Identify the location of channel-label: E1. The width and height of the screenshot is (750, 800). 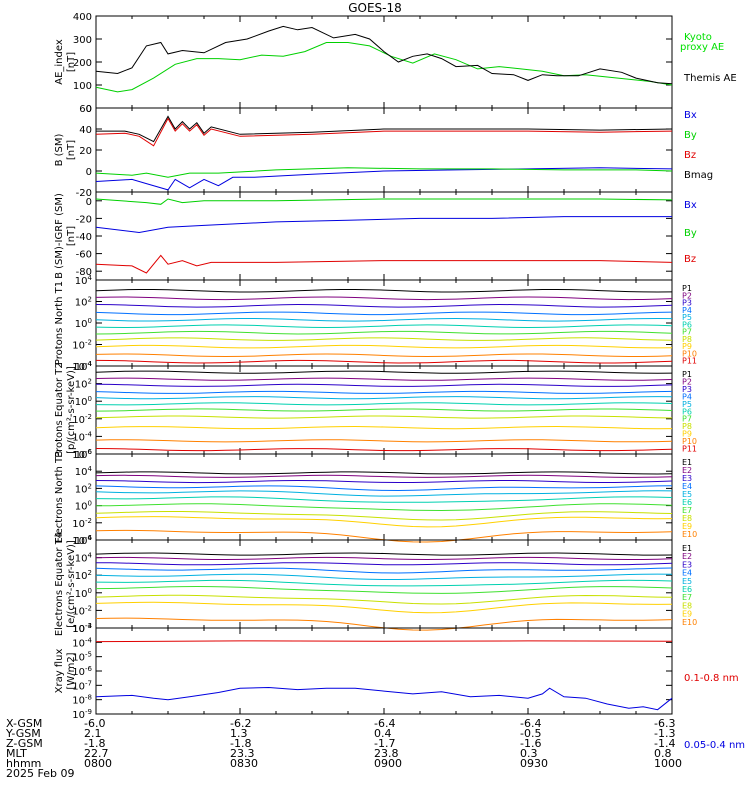
(687, 462).